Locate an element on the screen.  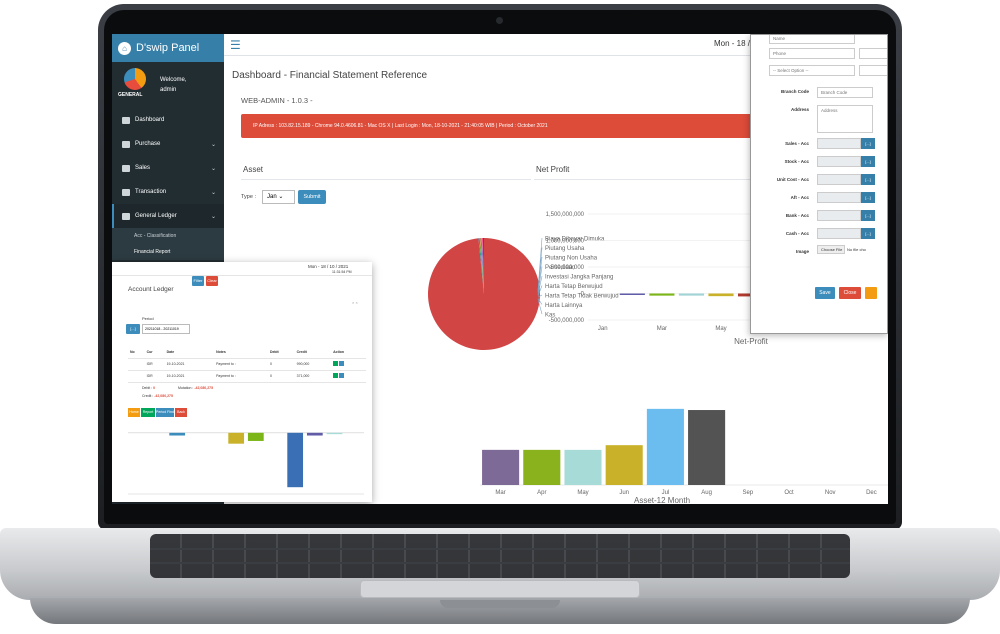
netprofit-box-title: Net Profit is located at coordinates (553, 169).